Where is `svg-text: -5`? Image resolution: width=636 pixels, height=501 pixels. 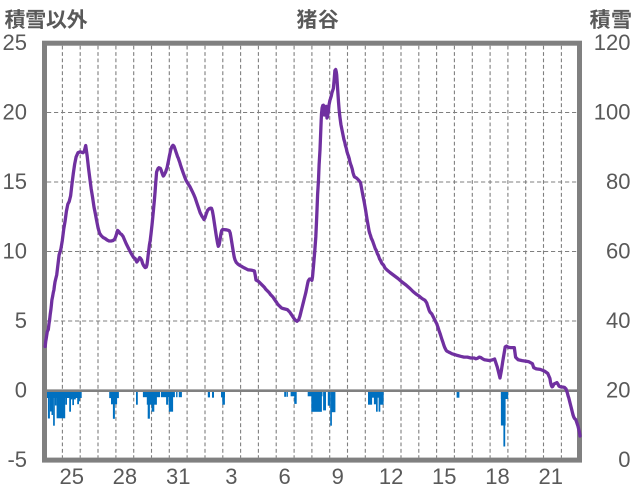 svg-text: -5 is located at coordinates (17, 459).